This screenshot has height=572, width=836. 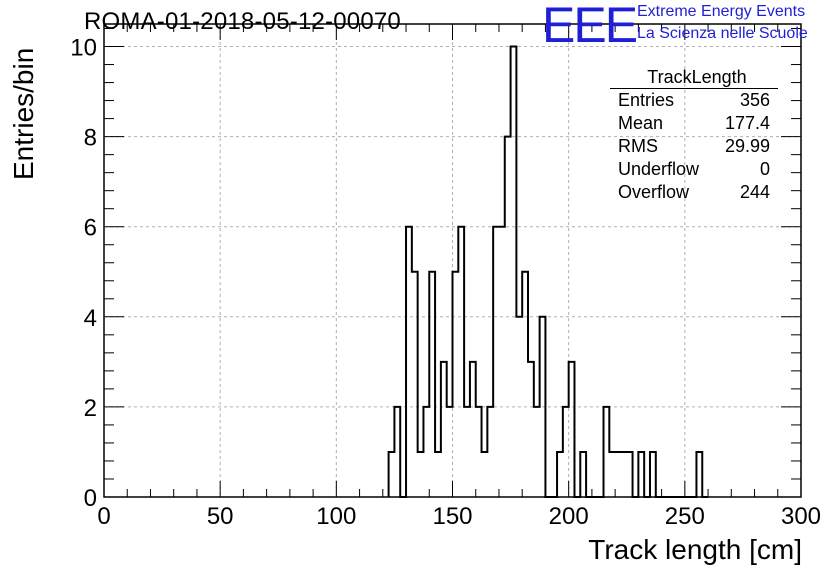 What do you see at coordinates (754, 100) in the screenshot?
I see `stats-value: 356` at bounding box center [754, 100].